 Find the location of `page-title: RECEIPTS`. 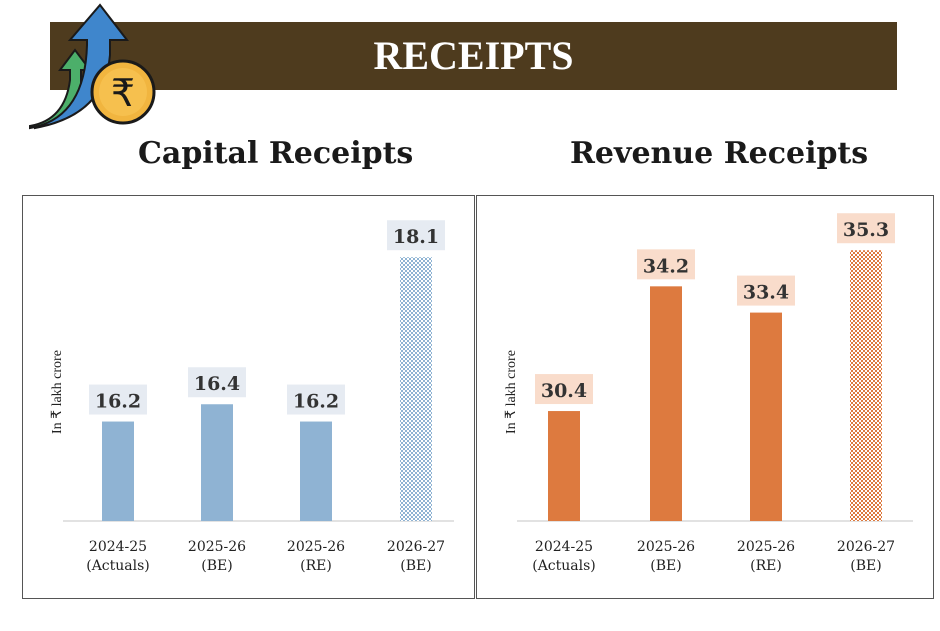

page-title: RECEIPTS is located at coordinates (473, 55).